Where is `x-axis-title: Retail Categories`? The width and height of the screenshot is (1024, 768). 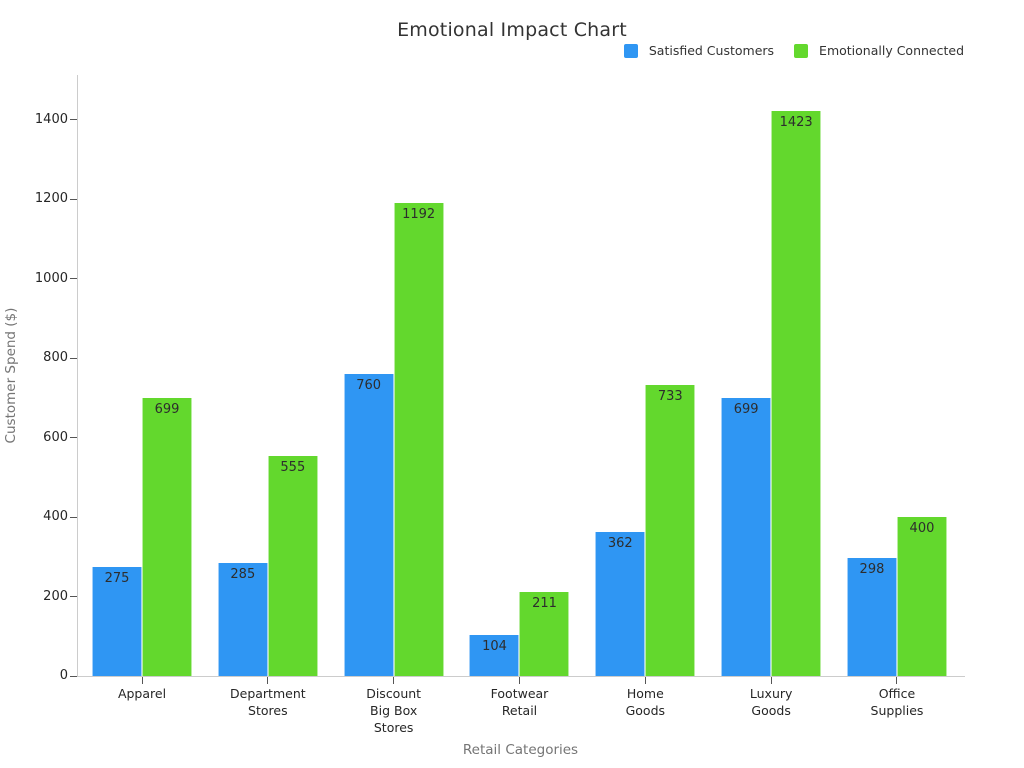
x-axis-title: Retail Categories is located at coordinates (520, 750).